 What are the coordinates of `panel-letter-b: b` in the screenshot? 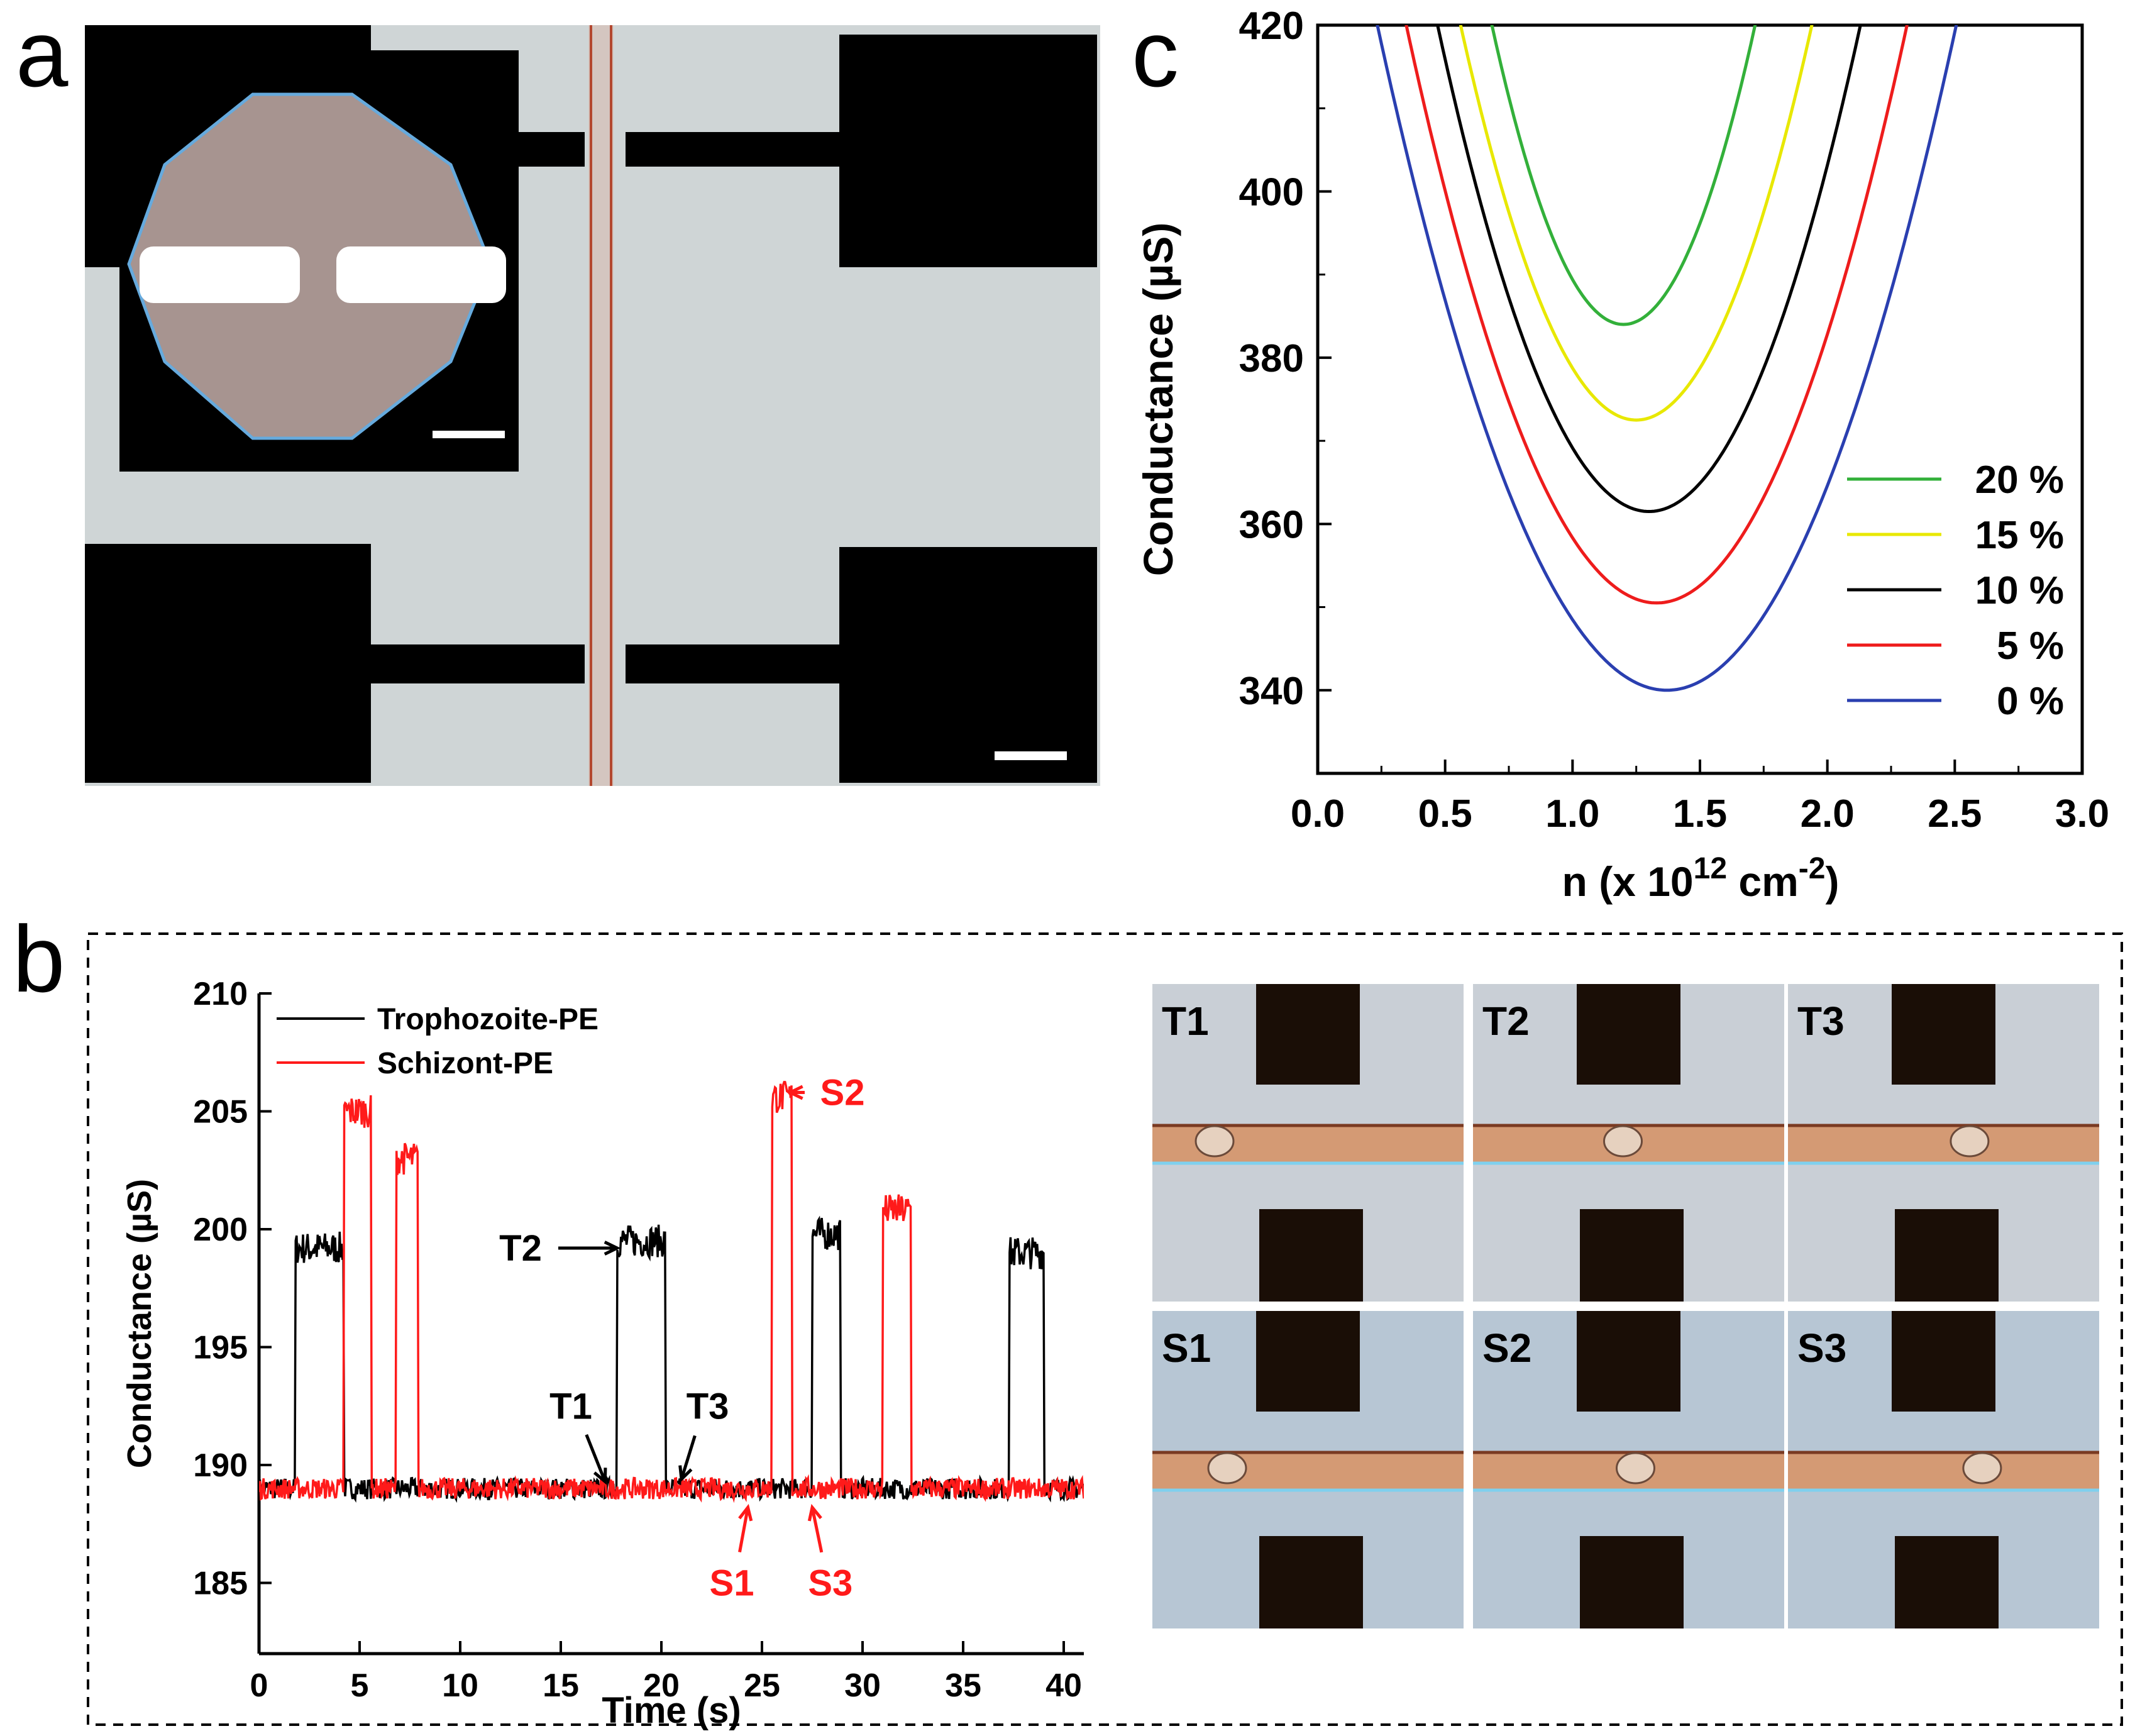 It's located at (39, 959).